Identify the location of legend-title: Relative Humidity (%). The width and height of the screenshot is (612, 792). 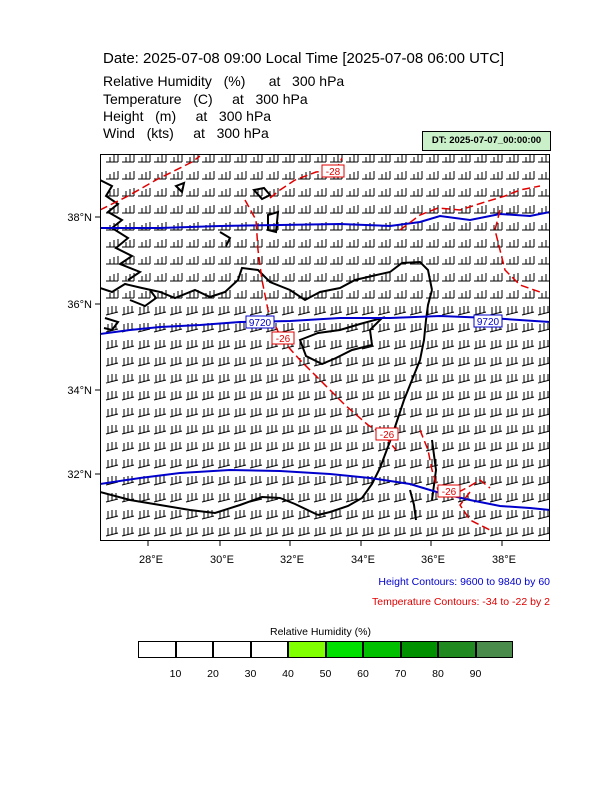
(320, 632).